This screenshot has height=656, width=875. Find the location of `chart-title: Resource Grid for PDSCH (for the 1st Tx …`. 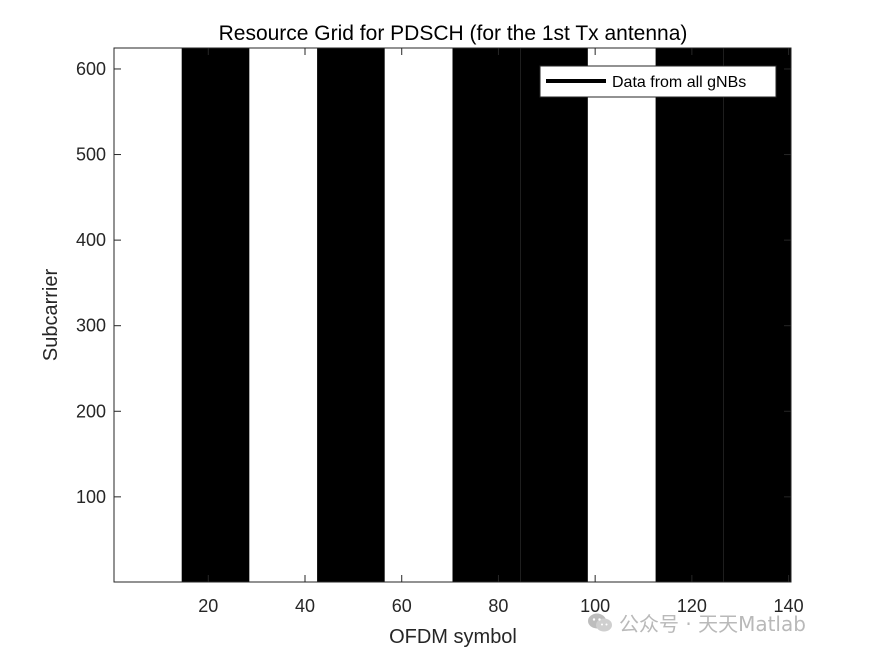

chart-title: Resource Grid for PDSCH (for the 1st Tx … is located at coordinates (453, 33).